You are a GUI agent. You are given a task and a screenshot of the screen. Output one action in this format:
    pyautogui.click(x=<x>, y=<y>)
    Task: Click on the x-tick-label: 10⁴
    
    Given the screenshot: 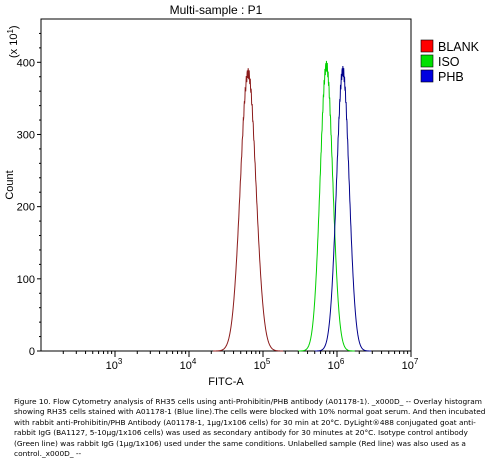 What is the action you would take?
    pyautogui.click(x=188, y=364)
    